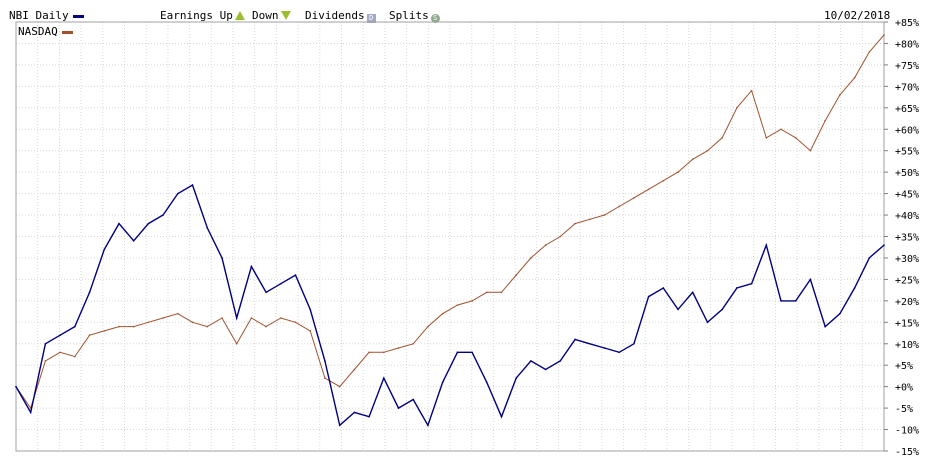 Image resolution: width=931 pixels, height=461 pixels. Describe the element at coordinates (904, 409) in the screenshot. I see `y-tick-label: -5%` at that location.